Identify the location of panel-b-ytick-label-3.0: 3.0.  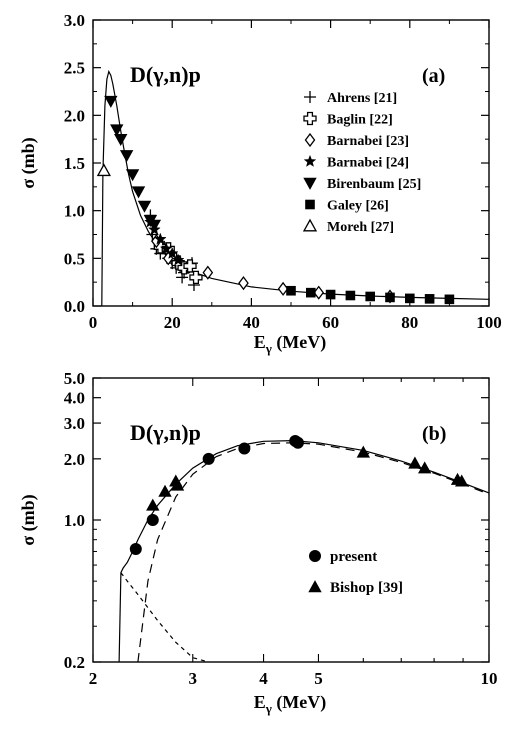
(74, 423).